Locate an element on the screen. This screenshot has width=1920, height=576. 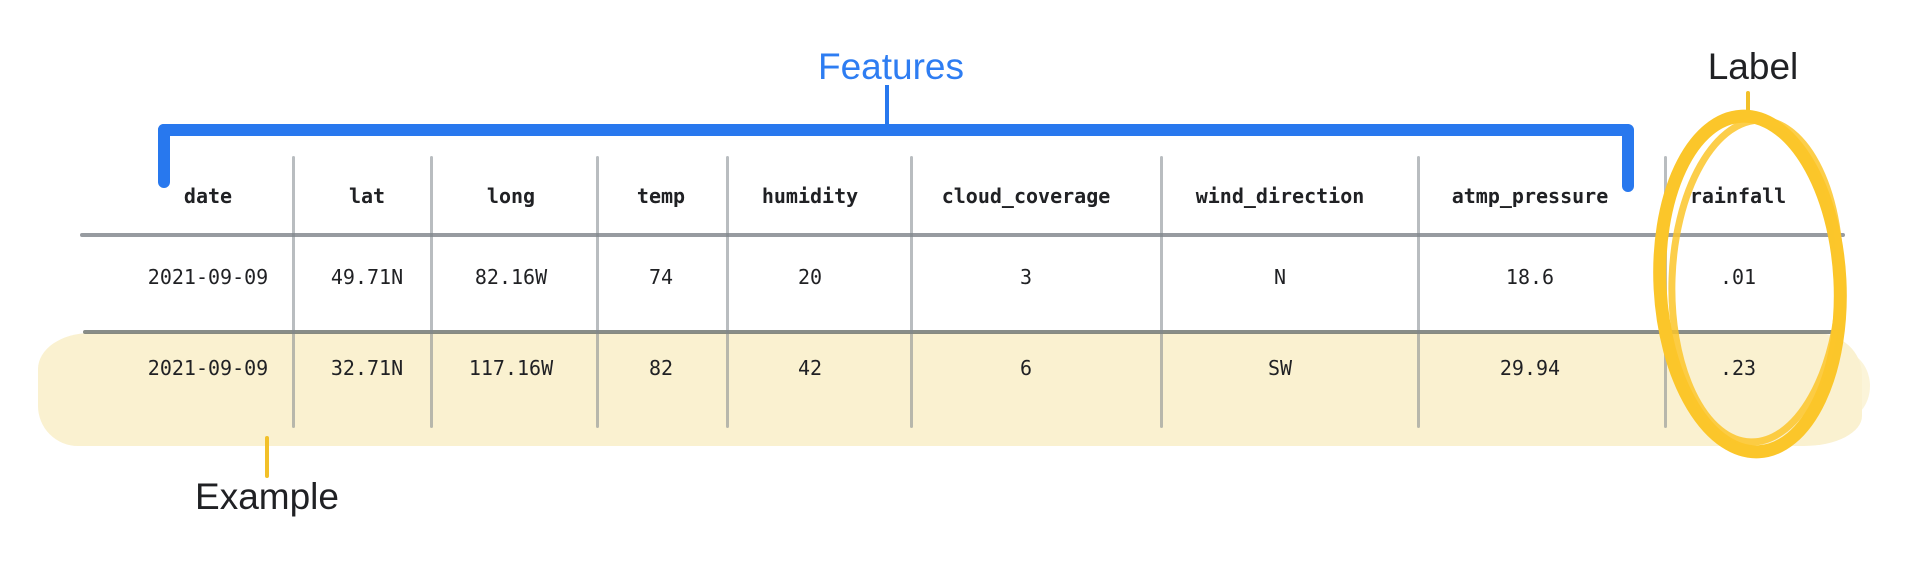
cell-humidity-row2: 42 is located at coordinates (810, 368).